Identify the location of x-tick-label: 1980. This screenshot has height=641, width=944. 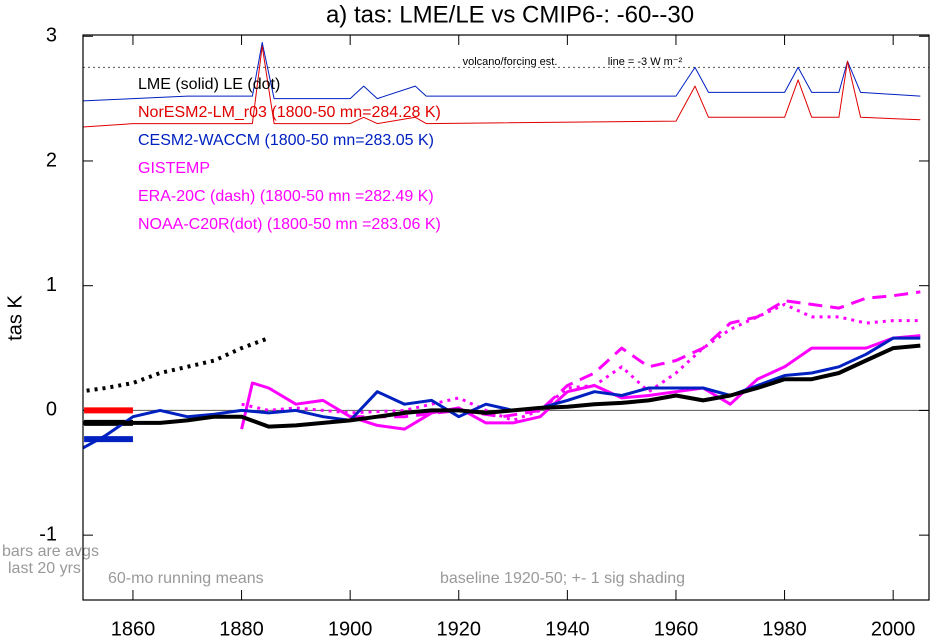
(784, 629).